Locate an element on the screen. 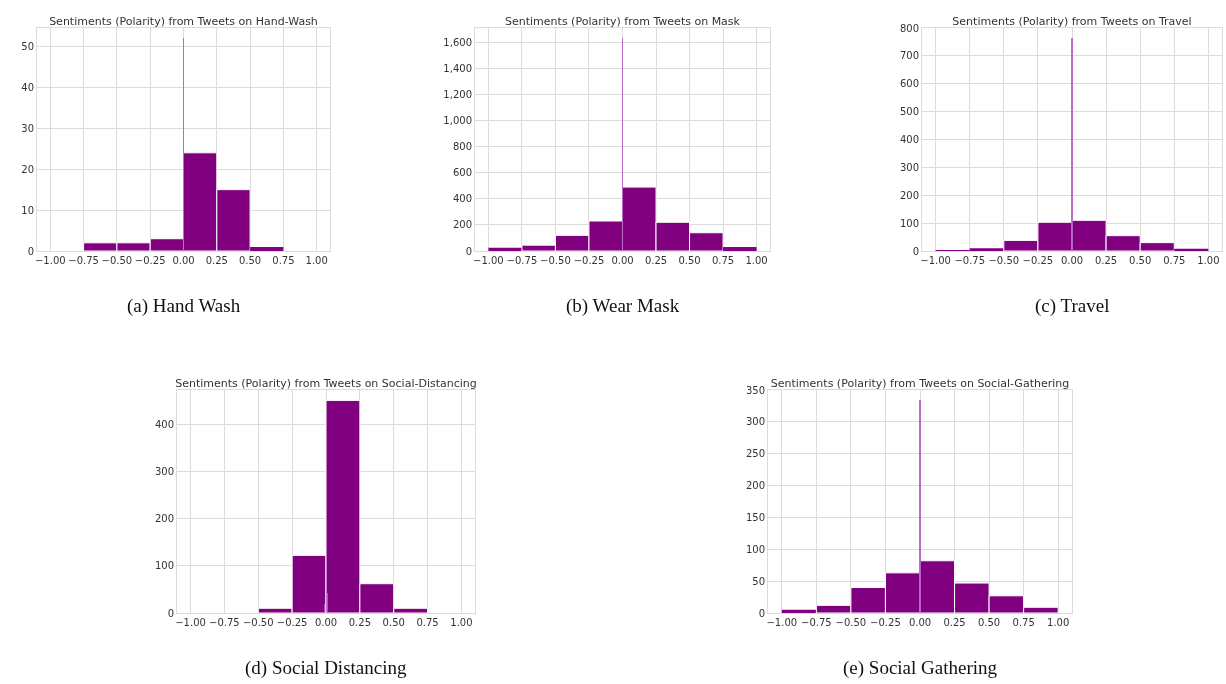 Image resolution: width=1226 pixels, height=684 pixels. y-tick-label: 1,200 is located at coordinates (457, 95).